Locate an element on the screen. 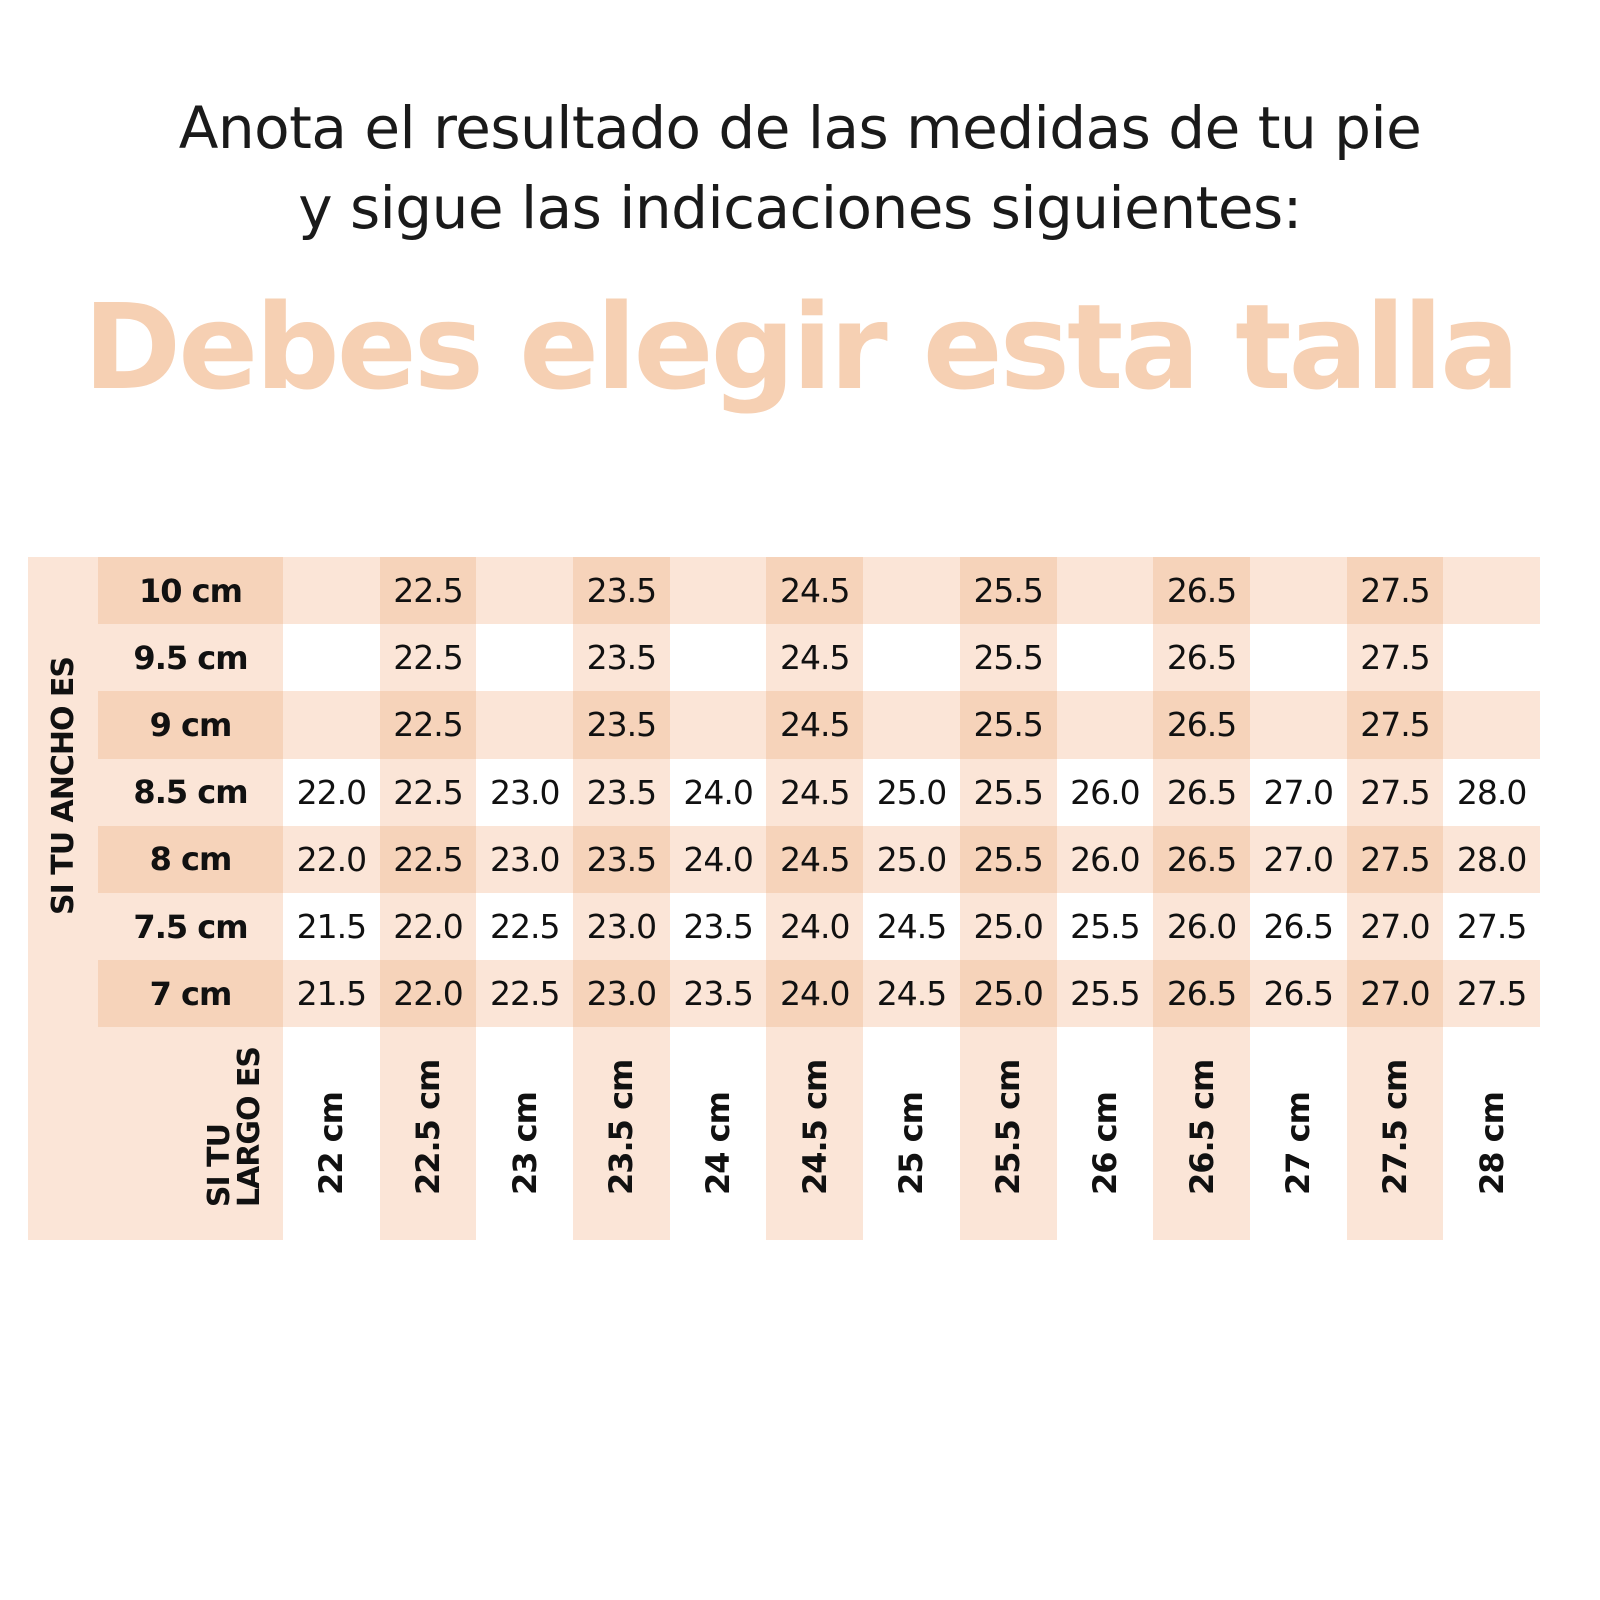 This screenshot has width=1600, height=1600. row-header-width: 8.5 cm is located at coordinates (190, 792).